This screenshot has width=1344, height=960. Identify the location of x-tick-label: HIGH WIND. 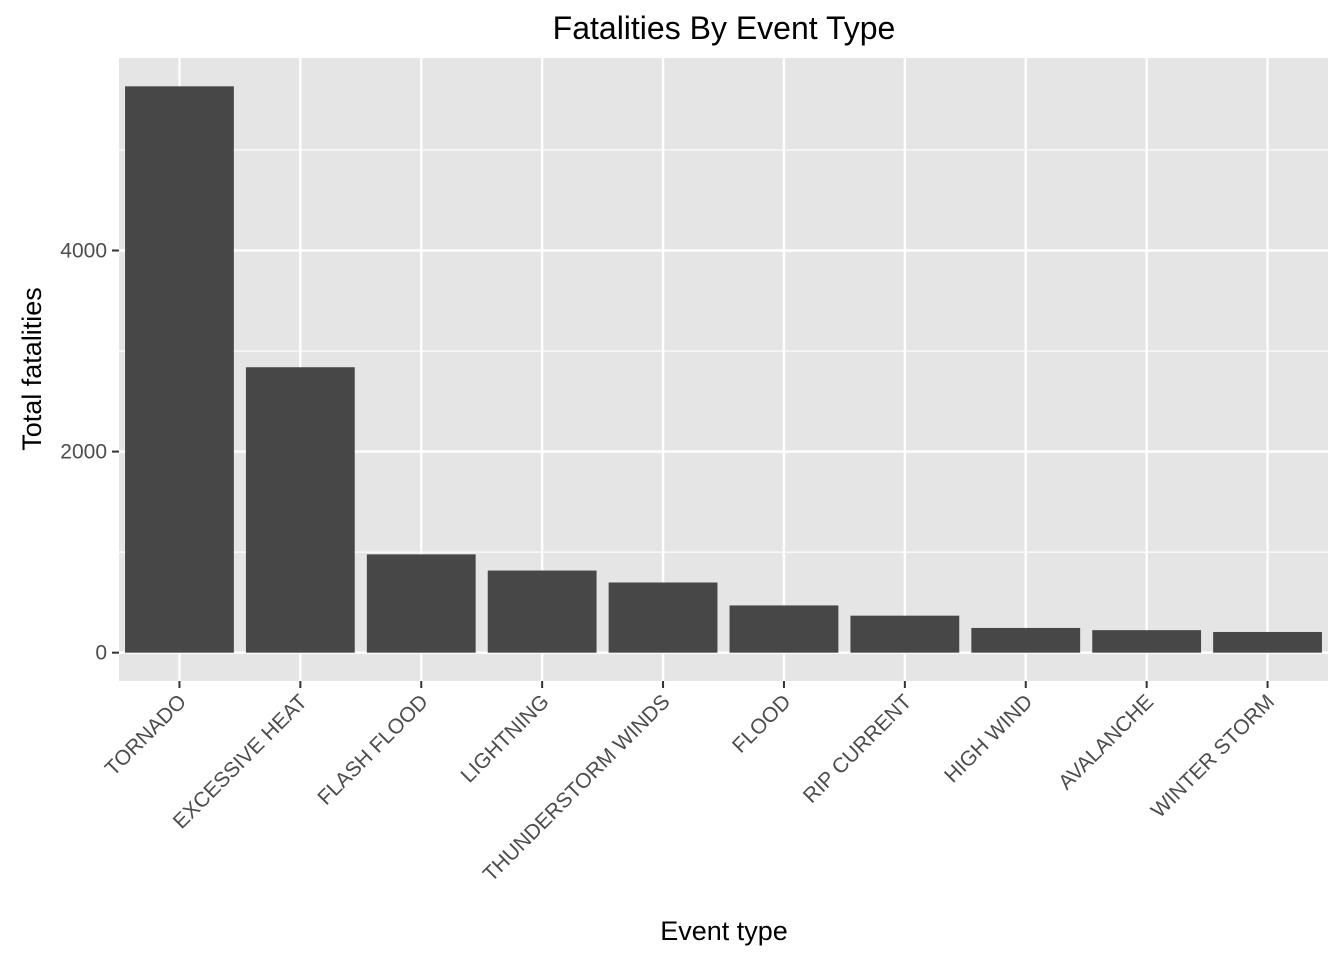
(988, 738).